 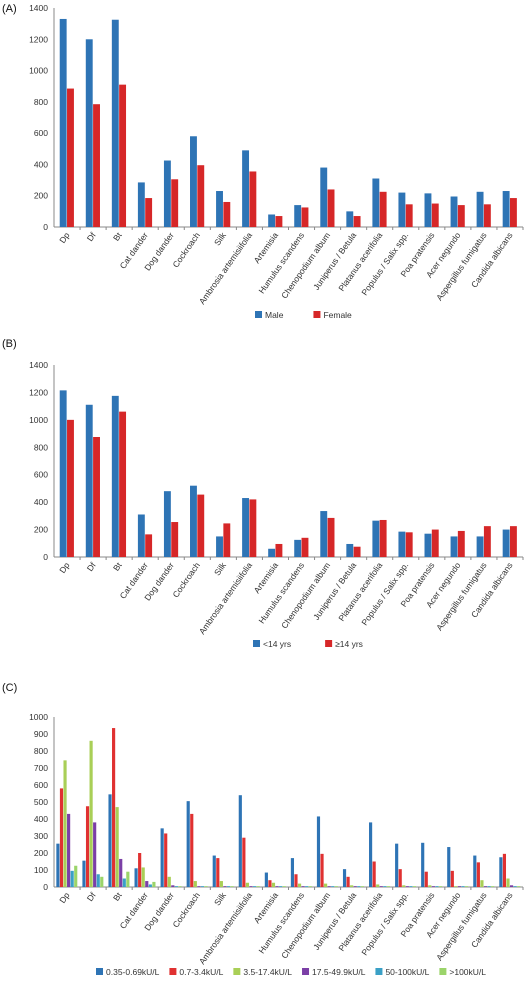 I want to click on x-category-label: Chenopodium album, so click(x=305, y=925).